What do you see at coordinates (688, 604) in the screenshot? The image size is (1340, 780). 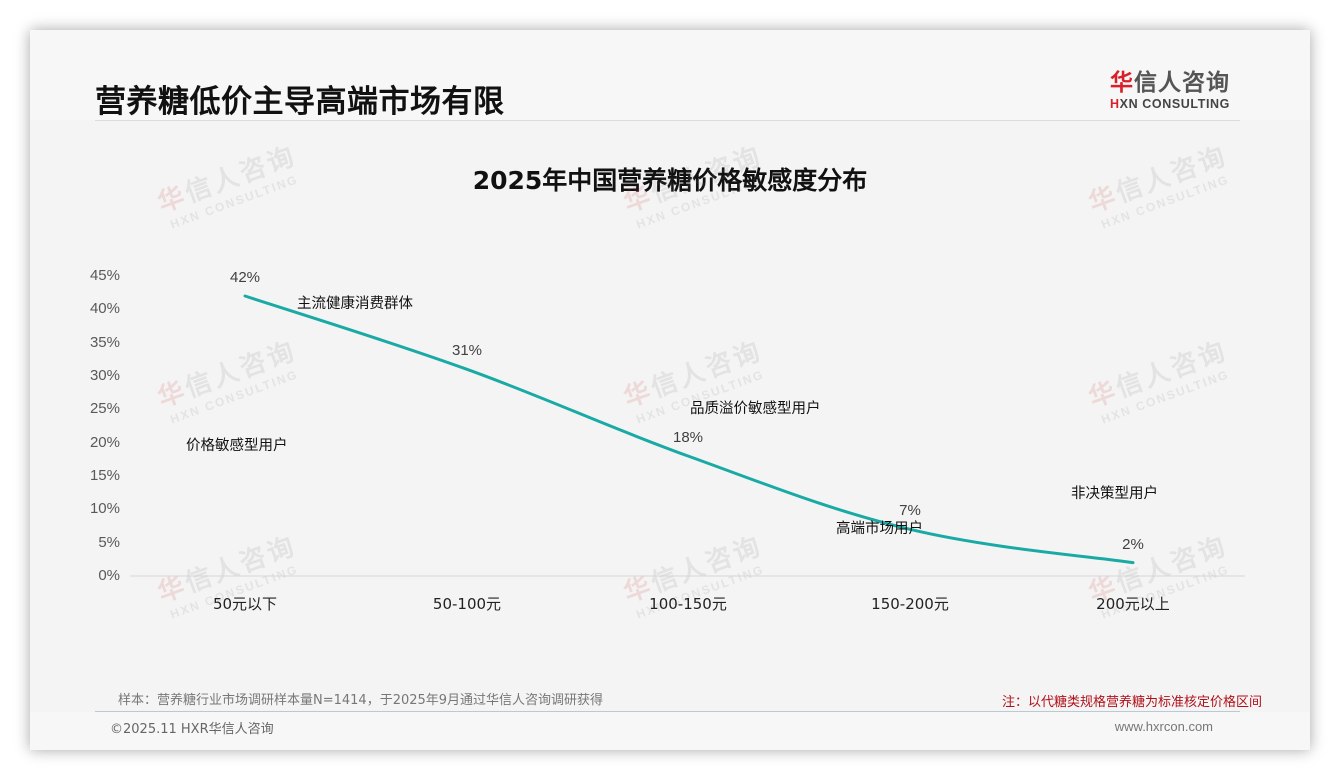 I see `x-tick-label: 100-150元` at bounding box center [688, 604].